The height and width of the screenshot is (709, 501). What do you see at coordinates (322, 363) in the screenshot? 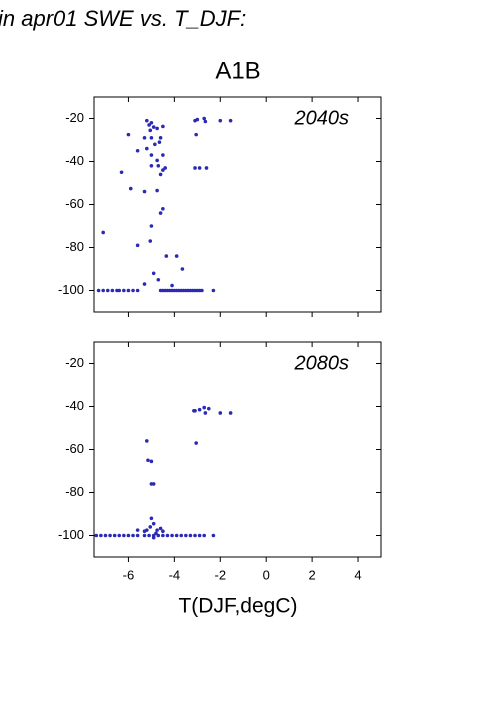
I see `panel-label: 2080s` at bounding box center [322, 363].